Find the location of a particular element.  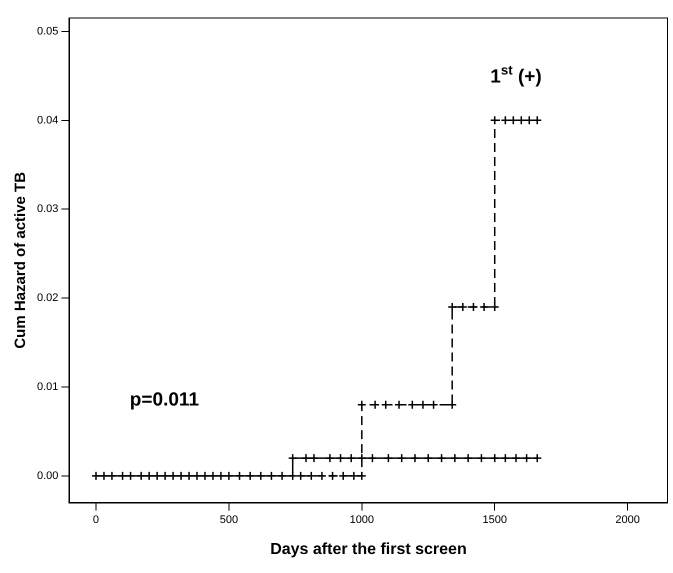

y-tick-label: 0.02 is located at coordinates (47, 298).